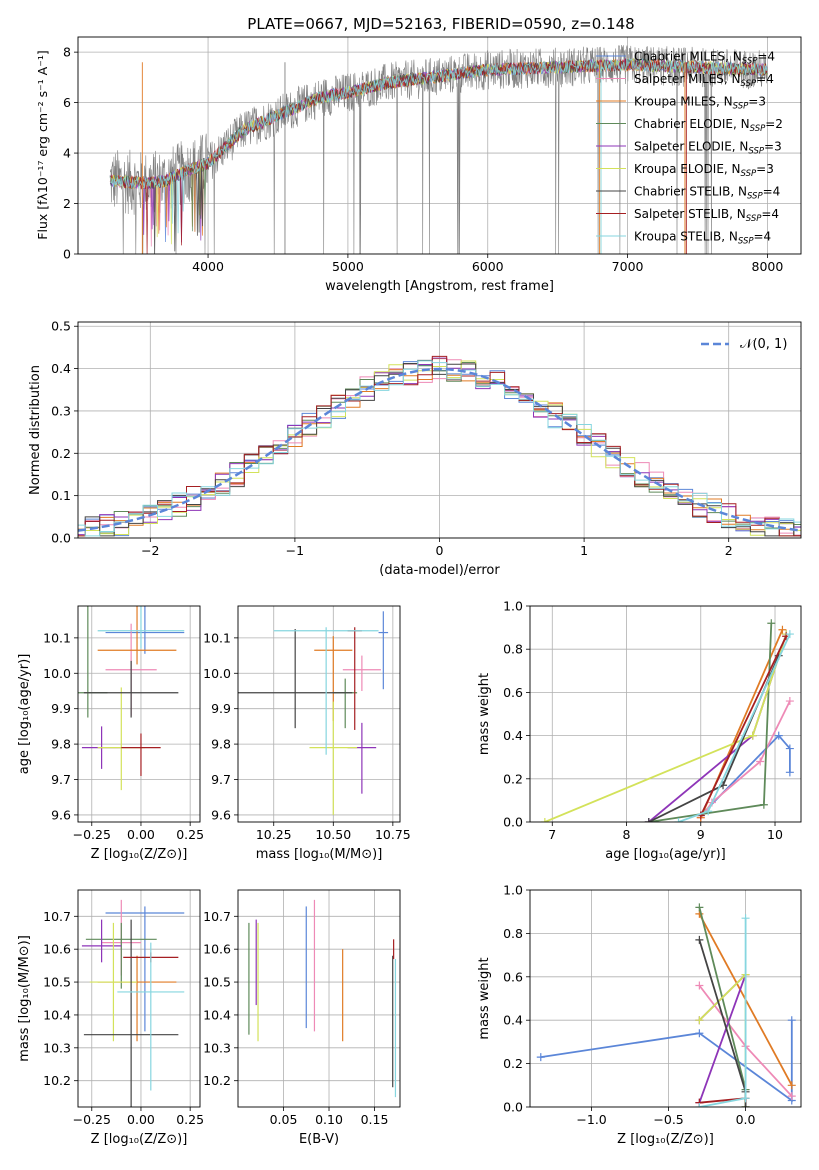 The width and height of the screenshot is (819, 1170). Describe the element at coordinates (687, 169) in the screenshot. I see `legend-label-main: Kroupa ELODIE, N` at that location.